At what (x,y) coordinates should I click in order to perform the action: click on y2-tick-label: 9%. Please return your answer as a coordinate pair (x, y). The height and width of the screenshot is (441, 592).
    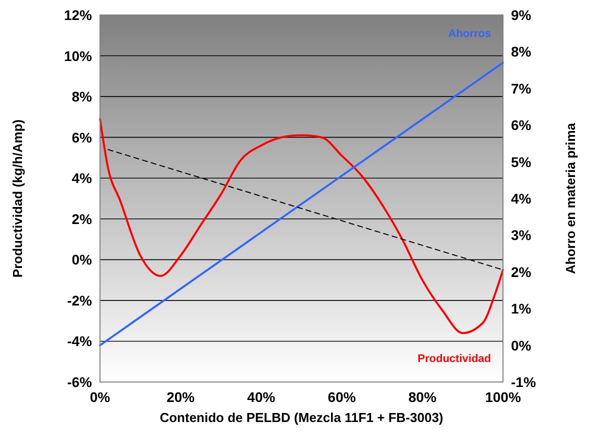
    Looking at the image, I should click on (521, 15).